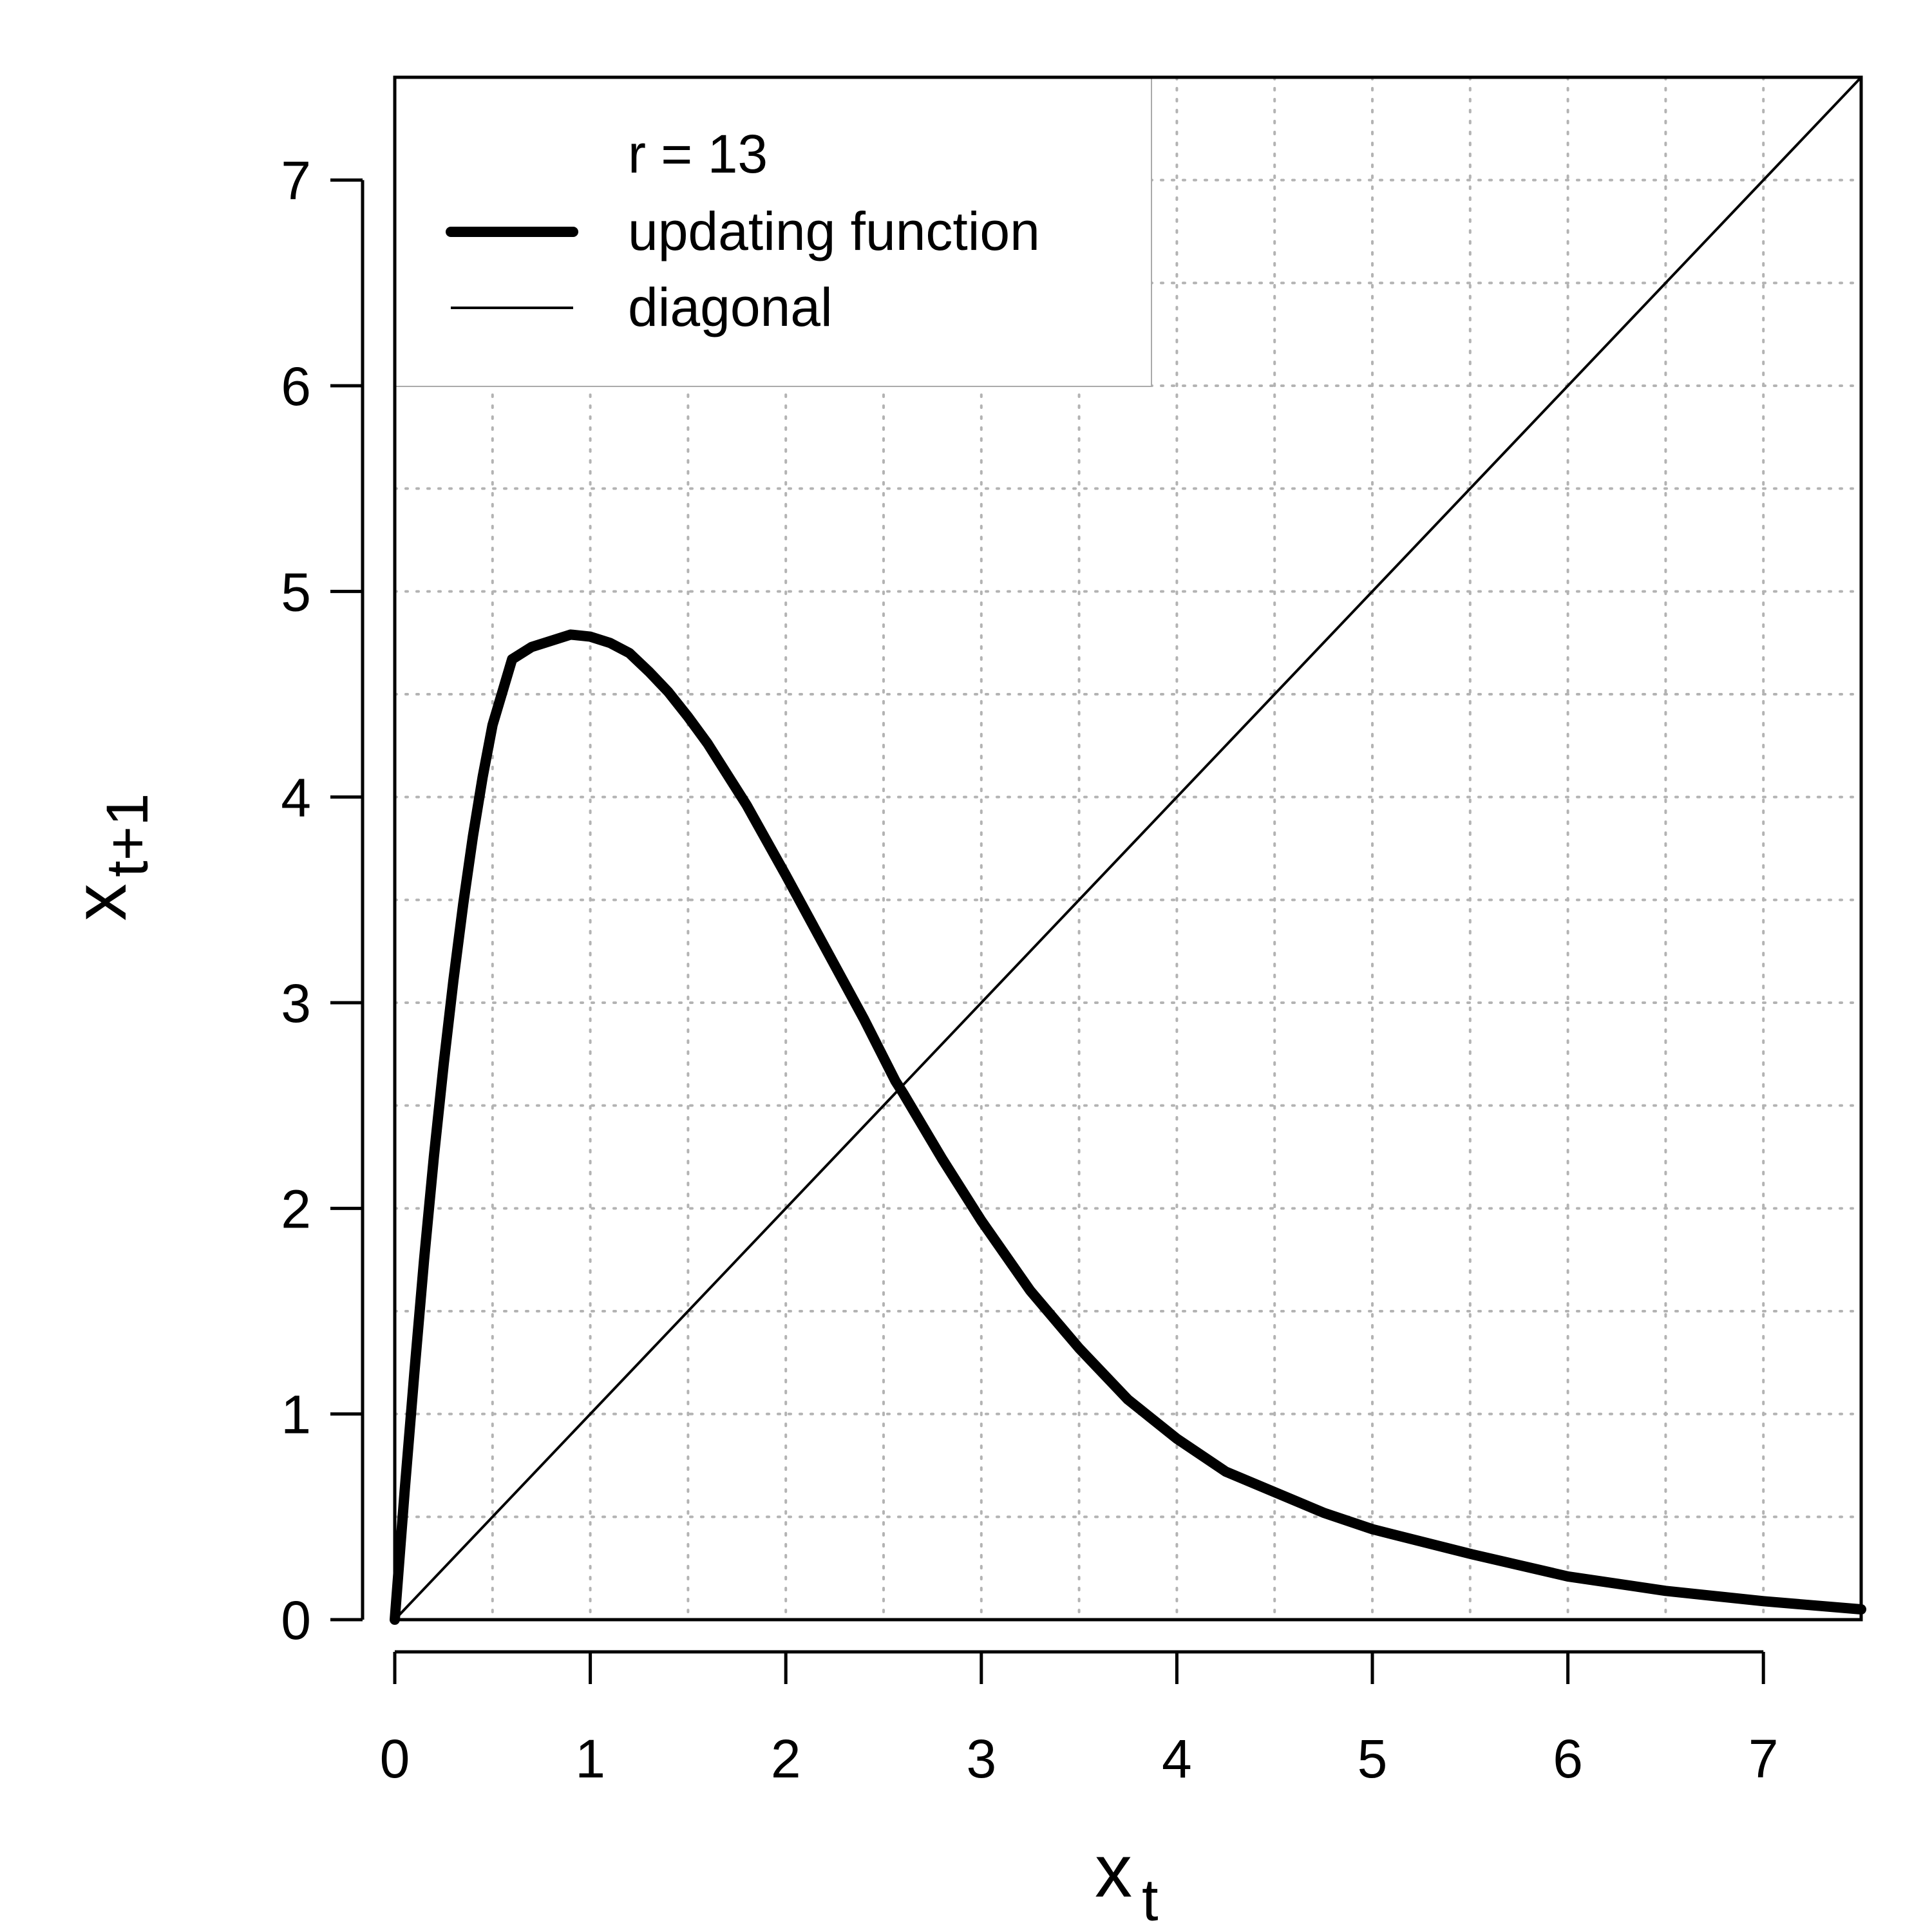  What do you see at coordinates (100, 903) in the screenshot?
I see `y-axis-label-base: x` at bounding box center [100, 903].